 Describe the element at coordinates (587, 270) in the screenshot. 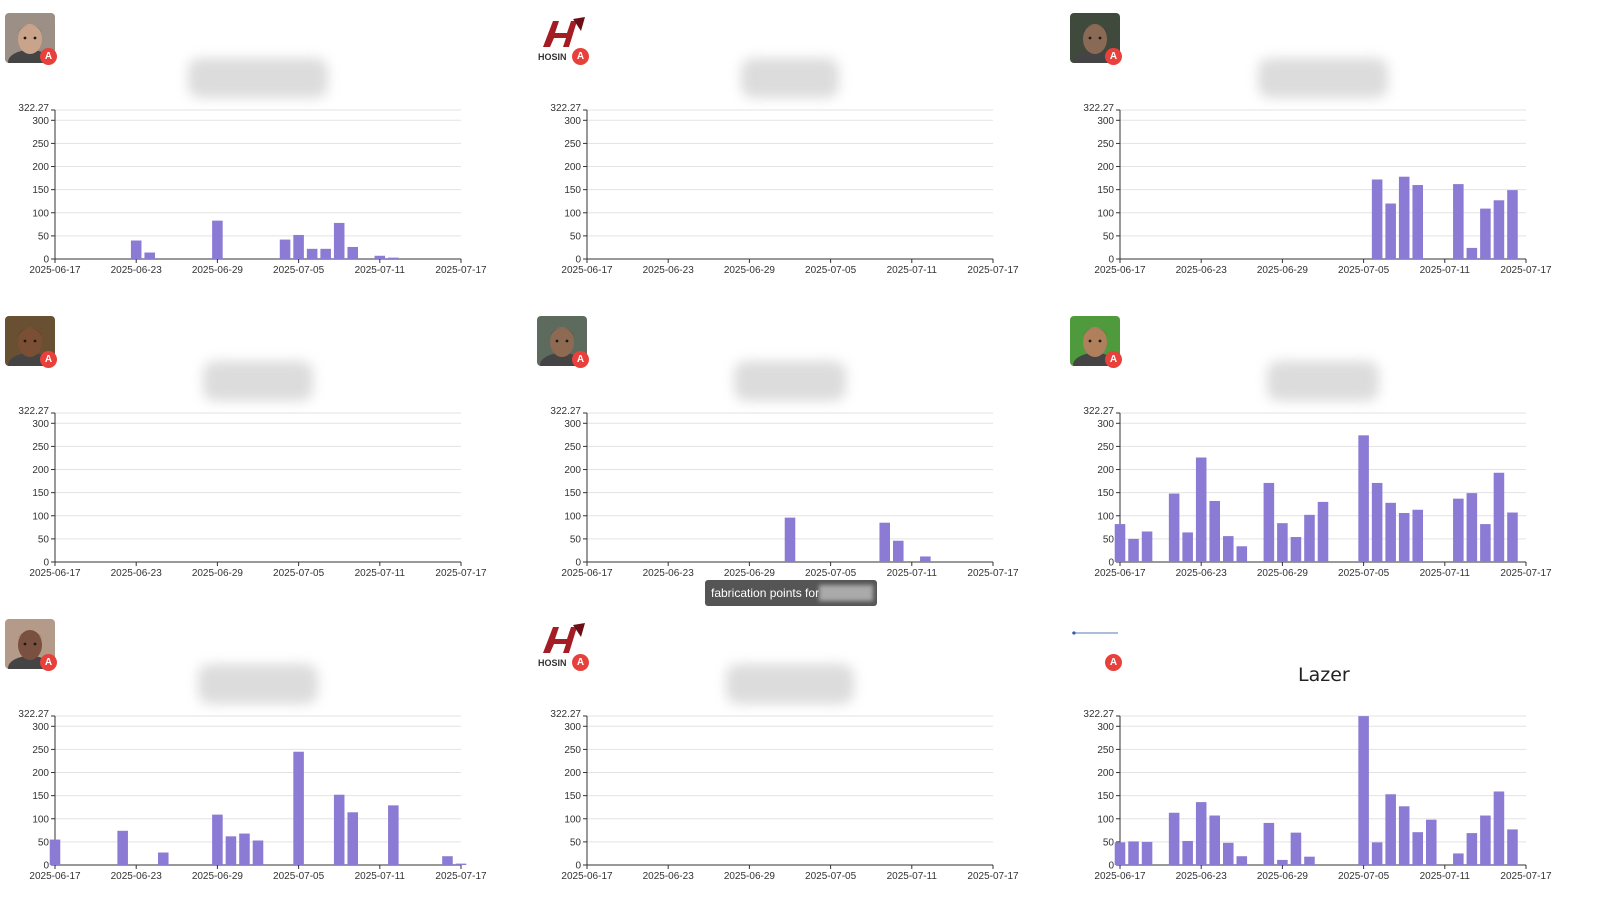

I see `x-tick-label: 2025-06-17` at that location.